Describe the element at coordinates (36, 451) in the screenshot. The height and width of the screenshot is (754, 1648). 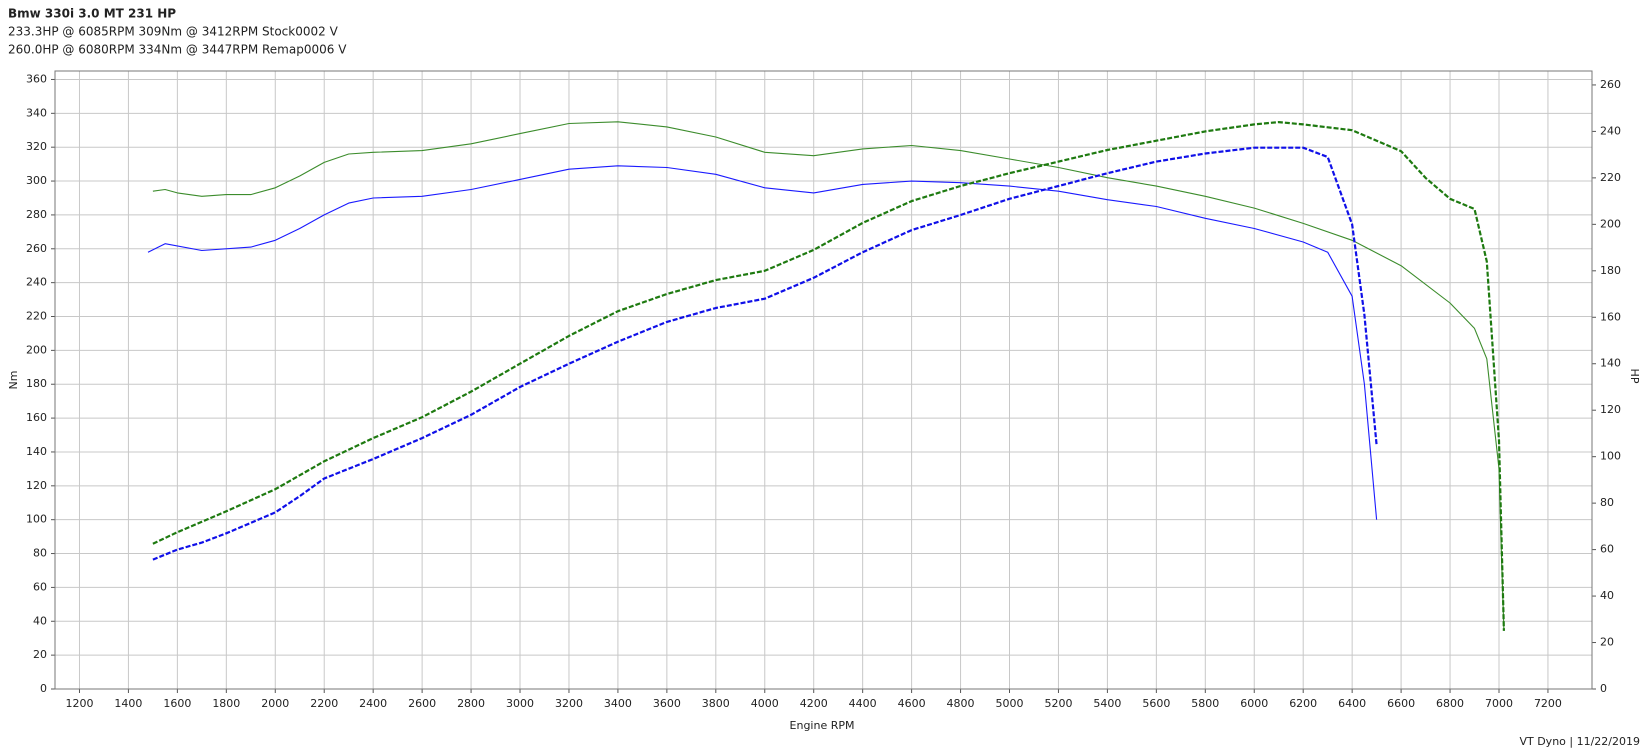
I see `y-tick-label: 140` at that location.